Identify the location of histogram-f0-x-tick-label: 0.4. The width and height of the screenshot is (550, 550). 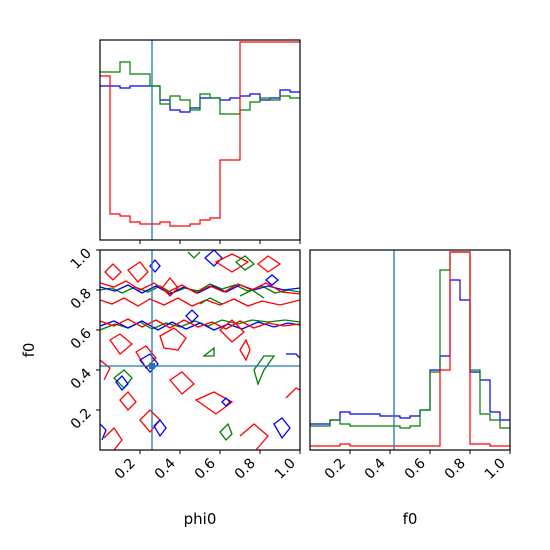
(375, 468).